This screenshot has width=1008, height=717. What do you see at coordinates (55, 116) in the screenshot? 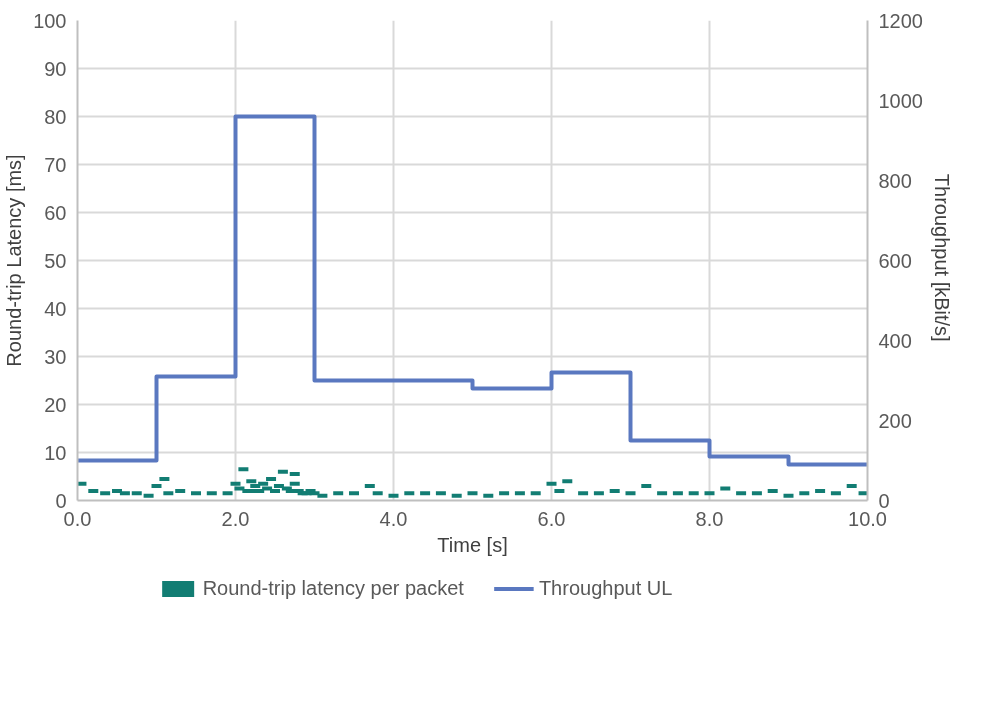
I see `y-tick-label: 80` at bounding box center [55, 116].